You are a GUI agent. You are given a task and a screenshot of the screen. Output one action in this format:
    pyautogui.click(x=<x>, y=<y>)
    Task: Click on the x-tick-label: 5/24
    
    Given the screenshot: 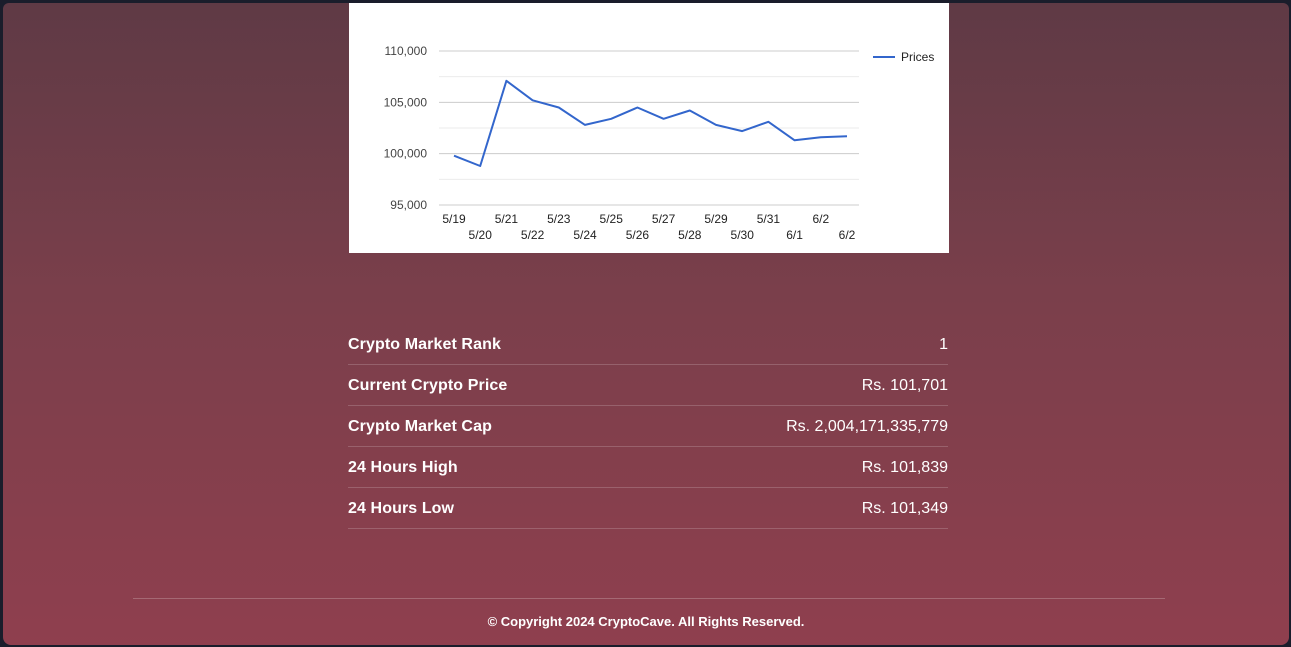 What is the action you would take?
    pyautogui.click(x=585, y=235)
    